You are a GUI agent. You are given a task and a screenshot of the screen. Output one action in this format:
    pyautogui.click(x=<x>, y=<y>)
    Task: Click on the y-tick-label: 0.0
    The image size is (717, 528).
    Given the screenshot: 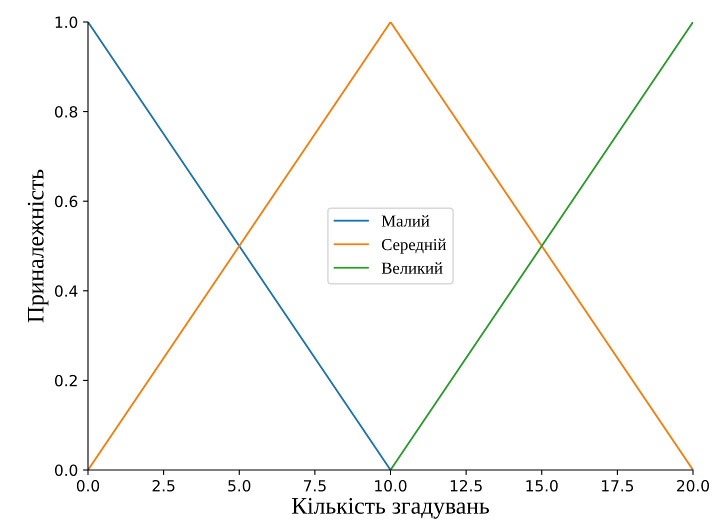 What is the action you would take?
    pyautogui.click(x=66, y=470)
    